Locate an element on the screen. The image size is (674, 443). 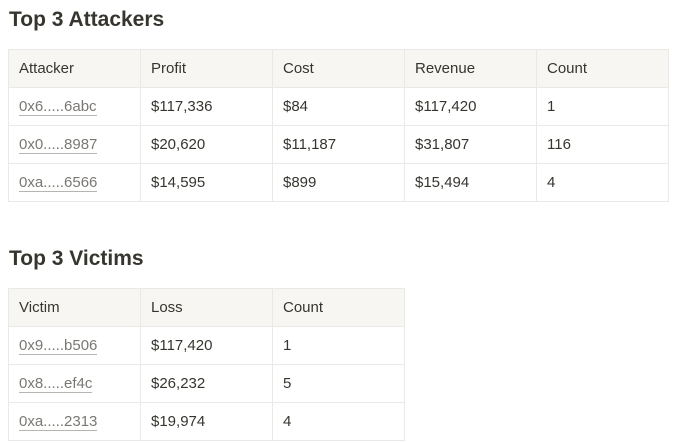
victims-header-row: Victim Loss Count is located at coordinates (206, 307).